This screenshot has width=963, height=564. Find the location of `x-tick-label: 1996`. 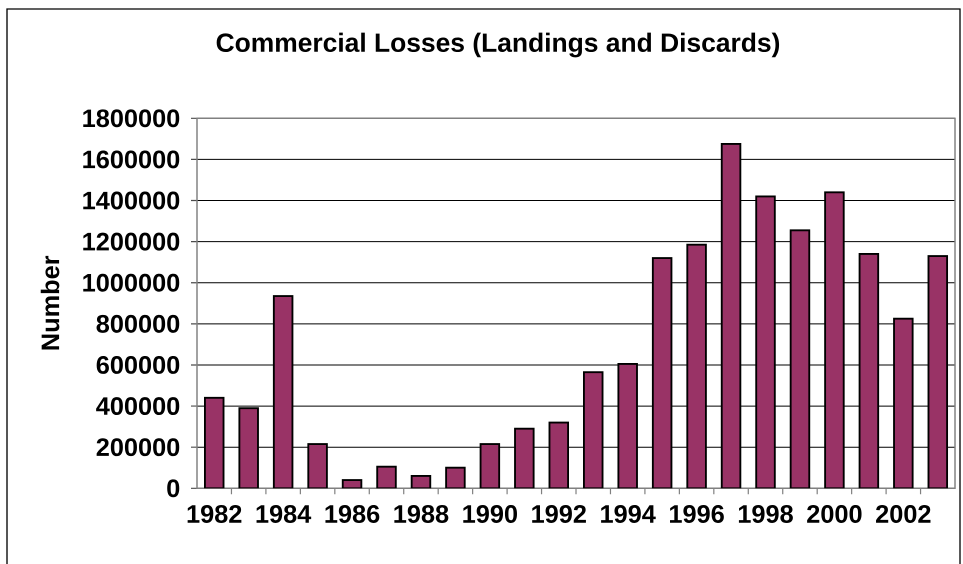

x-tick-label: 1996 is located at coordinates (697, 514).